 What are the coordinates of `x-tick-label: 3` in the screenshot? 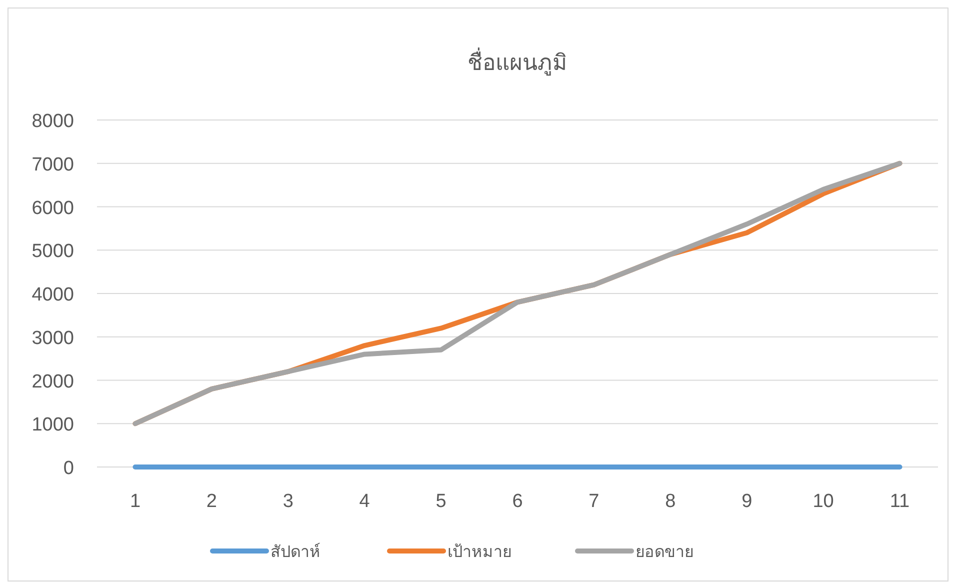 It's located at (288, 501).